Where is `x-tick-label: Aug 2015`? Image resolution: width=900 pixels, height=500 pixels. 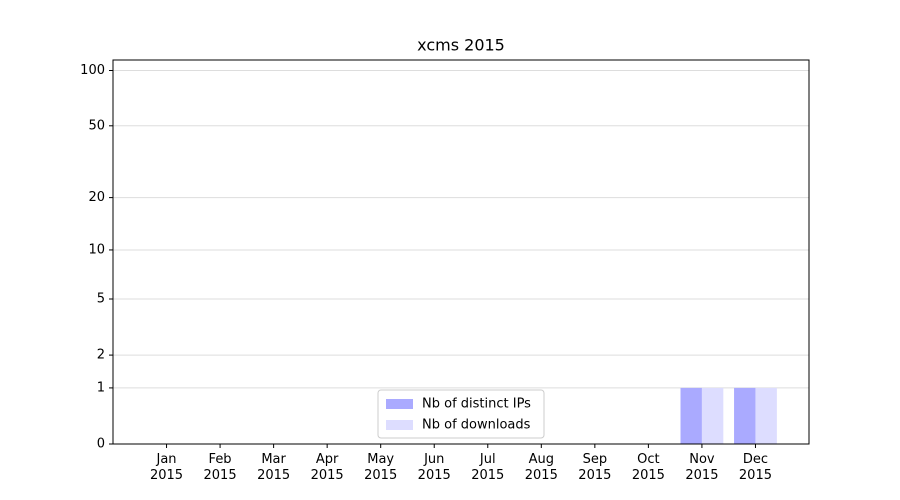
x-tick-label: Aug 2015 is located at coordinates (541, 467).